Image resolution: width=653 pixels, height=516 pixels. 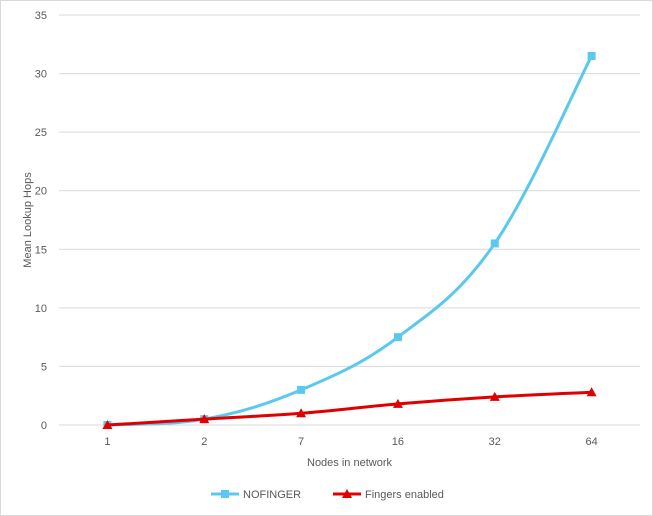 What do you see at coordinates (107, 442) in the screenshot?
I see `x-tick-label: 1` at bounding box center [107, 442].